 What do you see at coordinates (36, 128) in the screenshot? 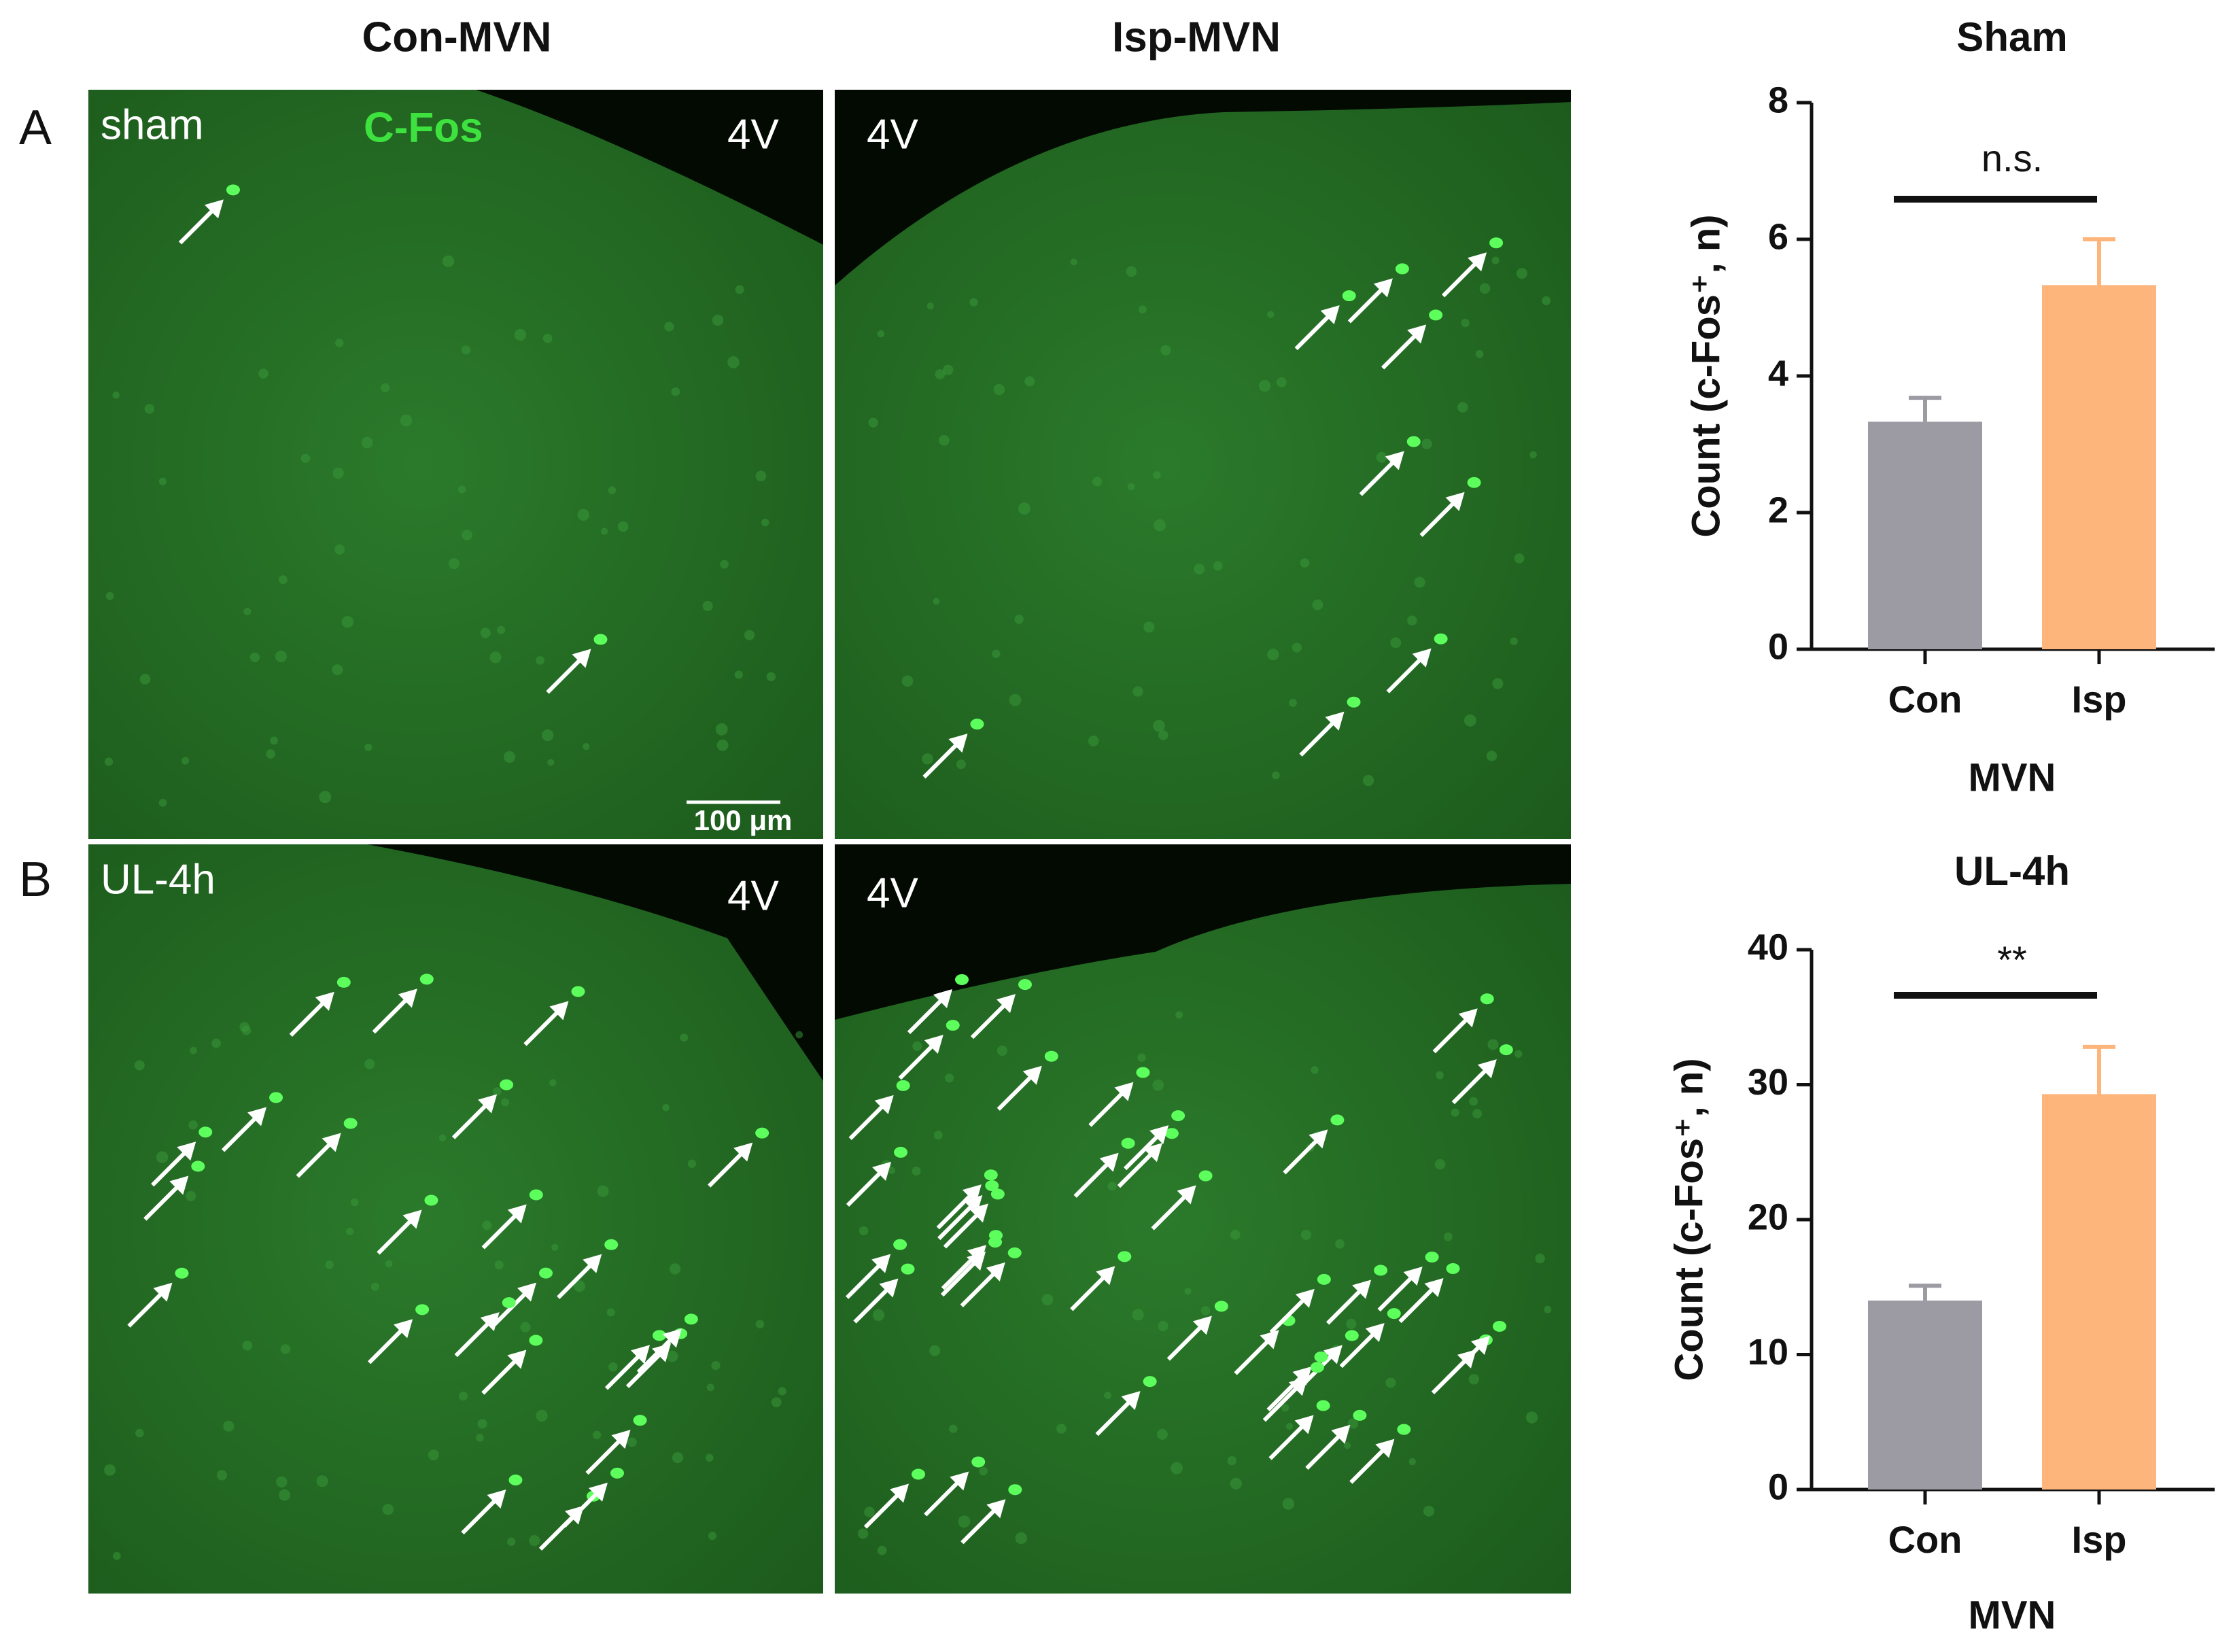
I see `panel-letter: A` at bounding box center [36, 128].